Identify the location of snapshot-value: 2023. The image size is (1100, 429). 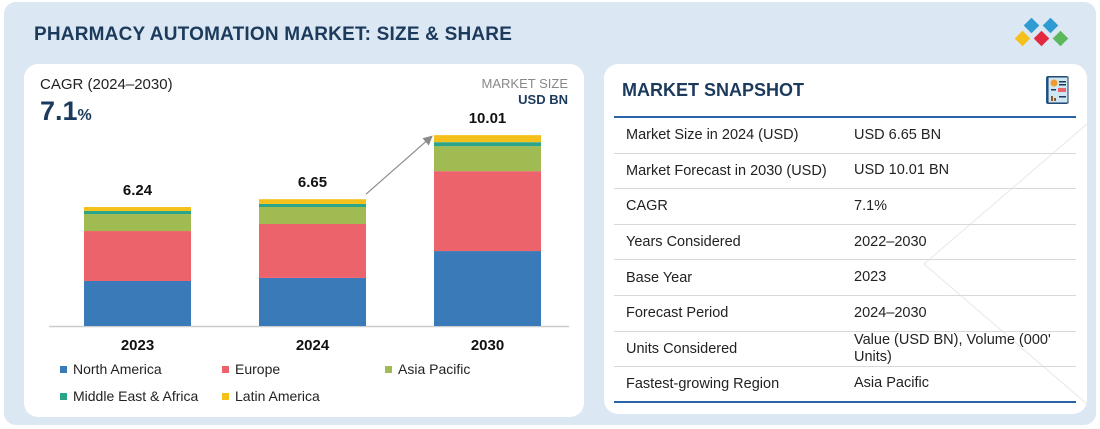
(870, 277).